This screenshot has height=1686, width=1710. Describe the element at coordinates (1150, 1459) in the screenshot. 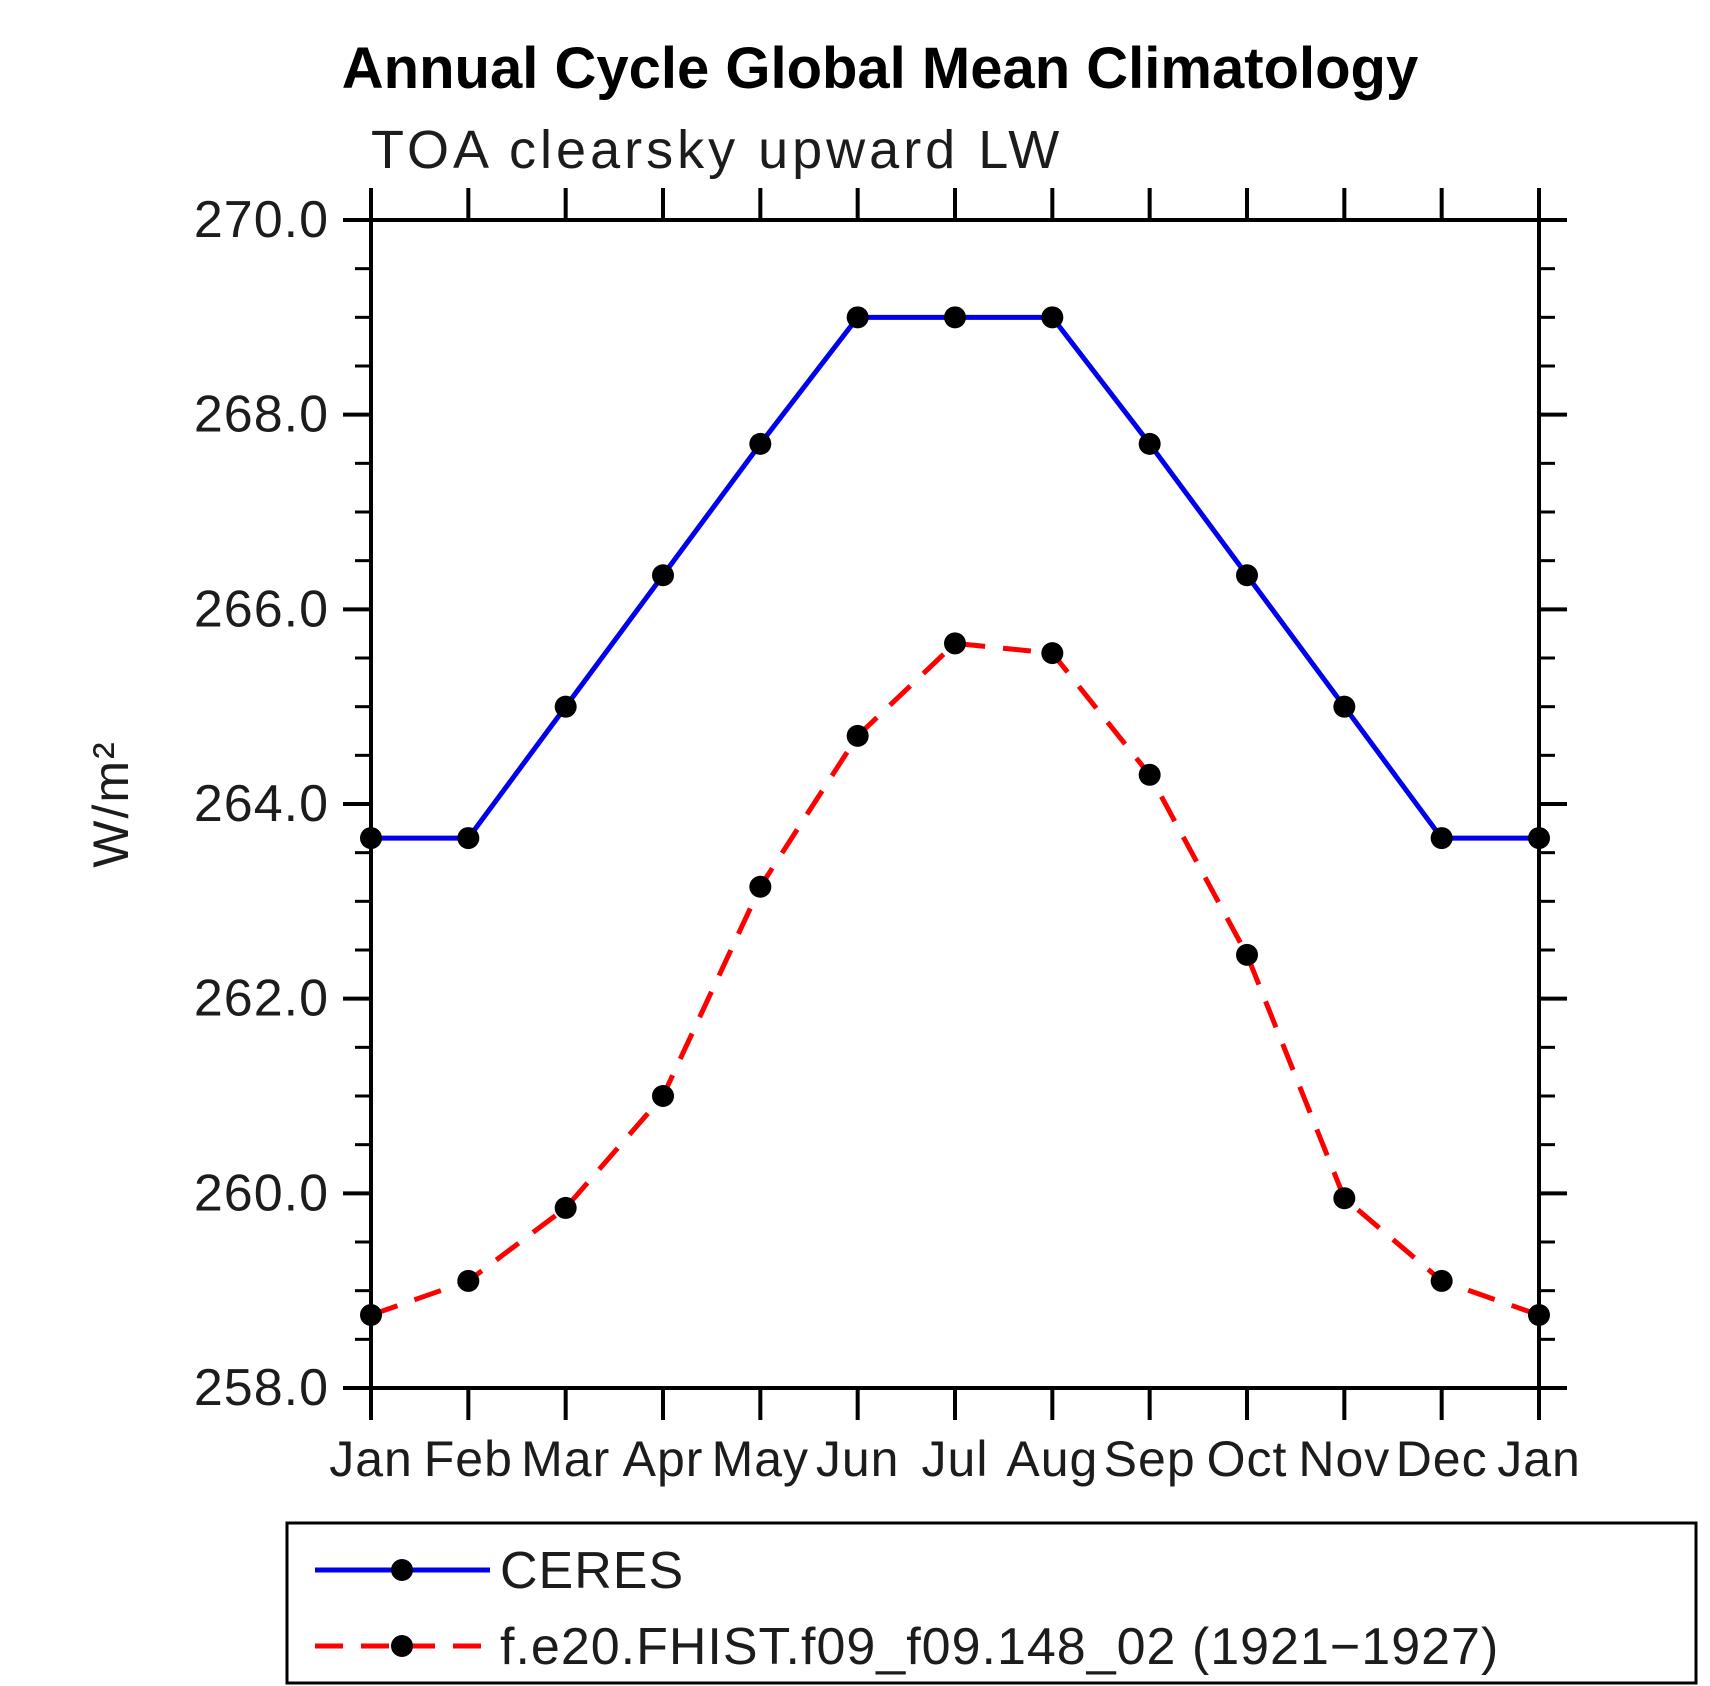

I see `x-axis-month-label: Sep` at that location.